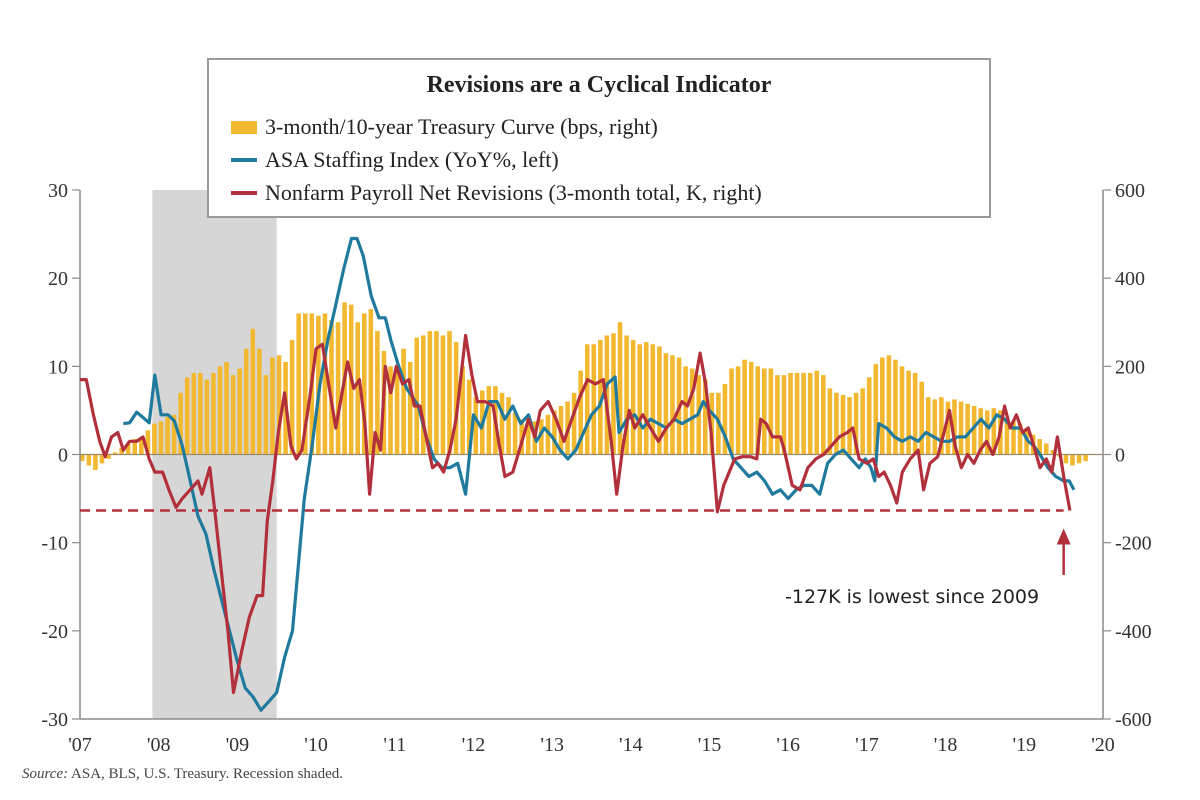  What do you see at coordinates (58, 191) in the screenshot?
I see `left-tick-label: 30` at bounding box center [58, 191].